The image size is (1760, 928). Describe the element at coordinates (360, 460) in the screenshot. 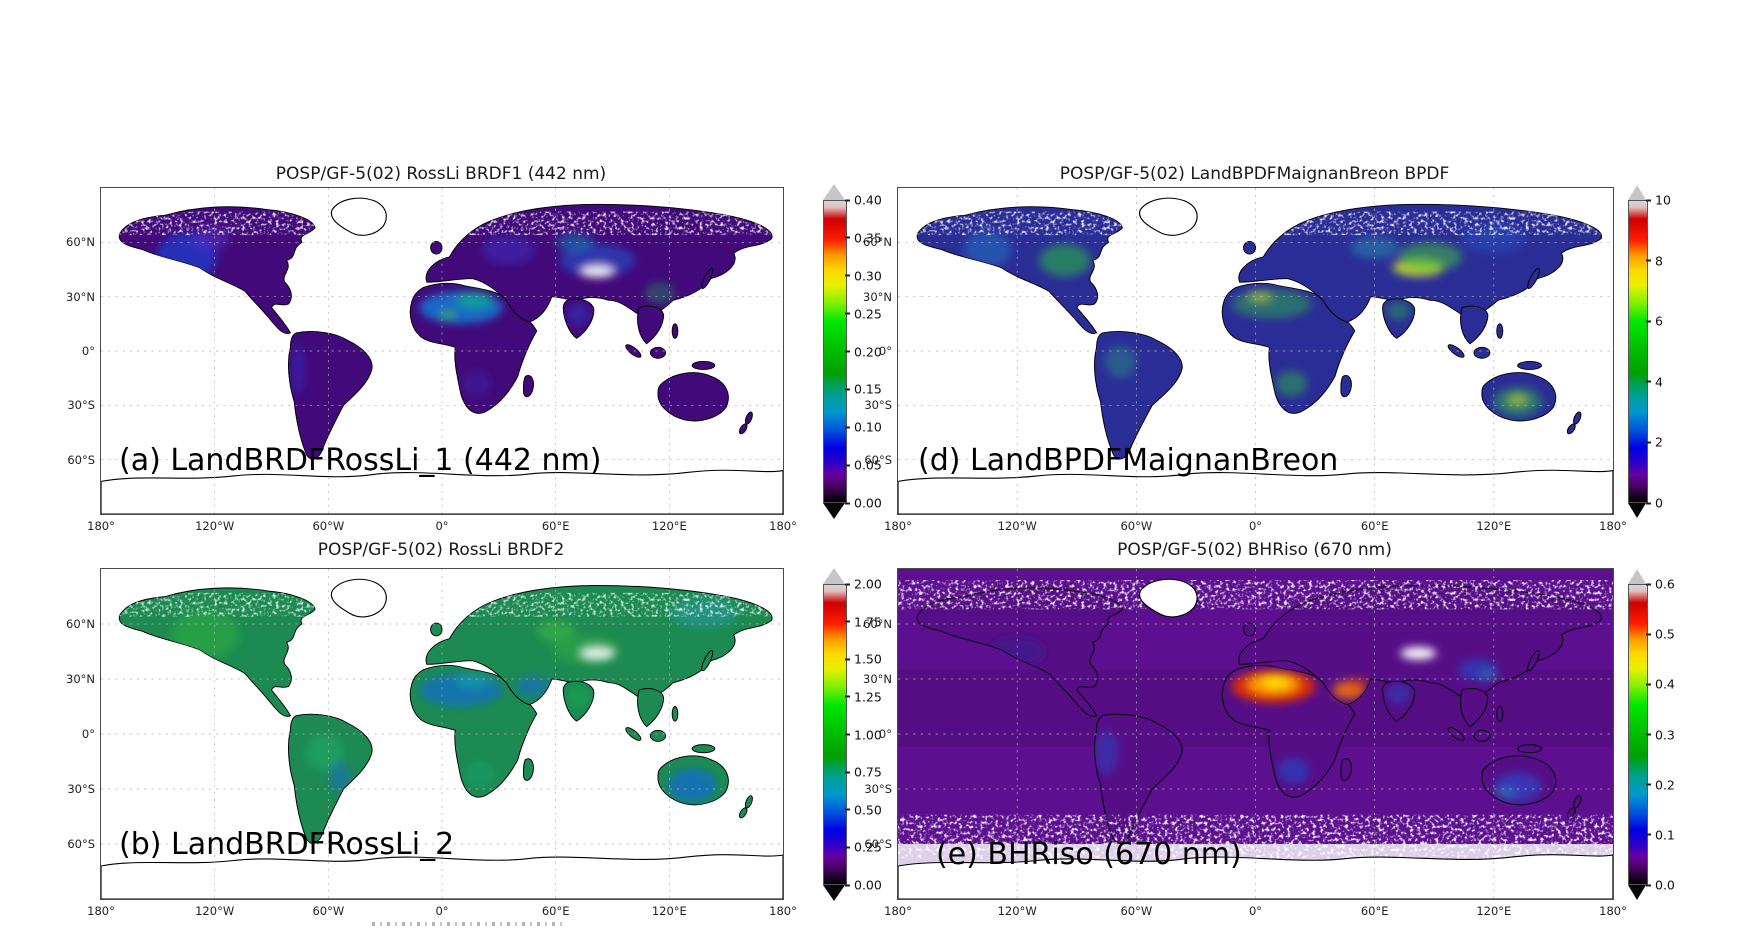

I see `panel-a-annotation: (a) LandBRDFRossLi_1 (442 nm)` at that location.